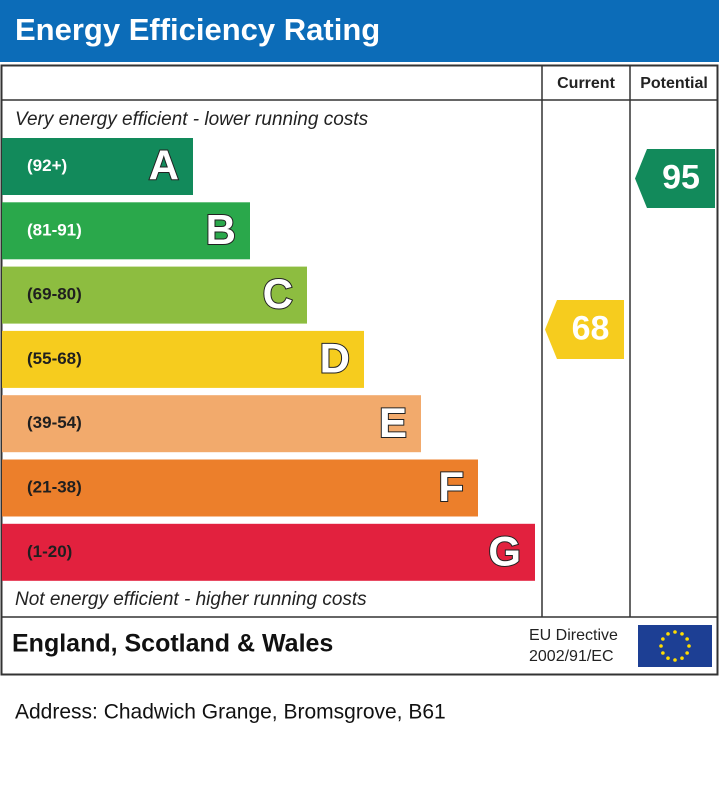  I want to click on header-bar, so click(359, 31).